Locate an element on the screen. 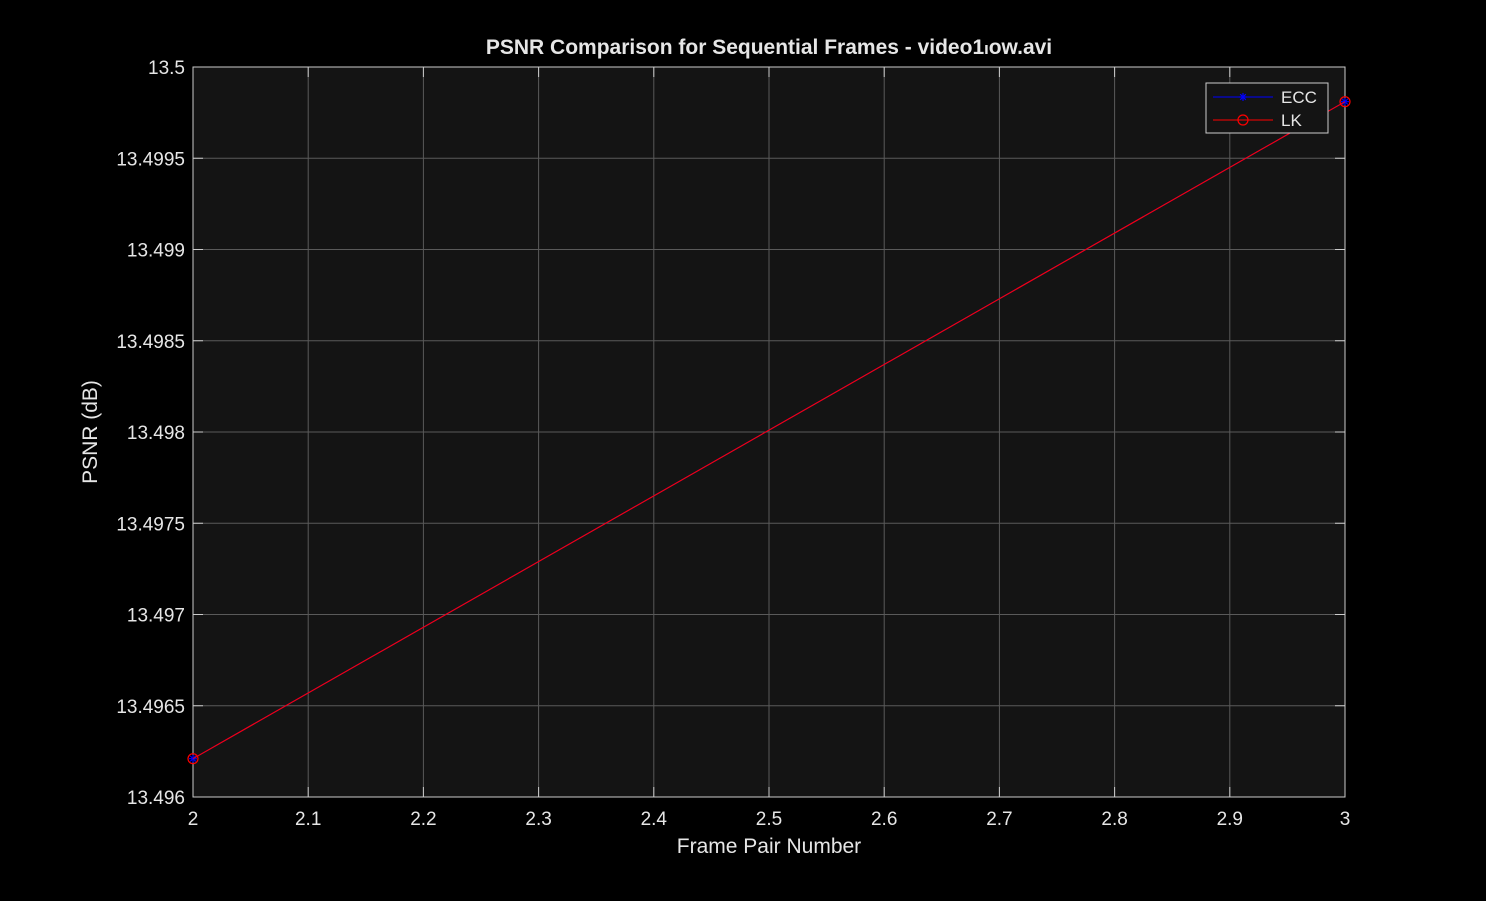 Image resolution: width=1486 pixels, height=901 pixels. x-tick-labels: 2 2.1 2.2 2.3 2.4 2.5 2.6 2.7 2.8 2.9 3 is located at coordinates (769, 819).